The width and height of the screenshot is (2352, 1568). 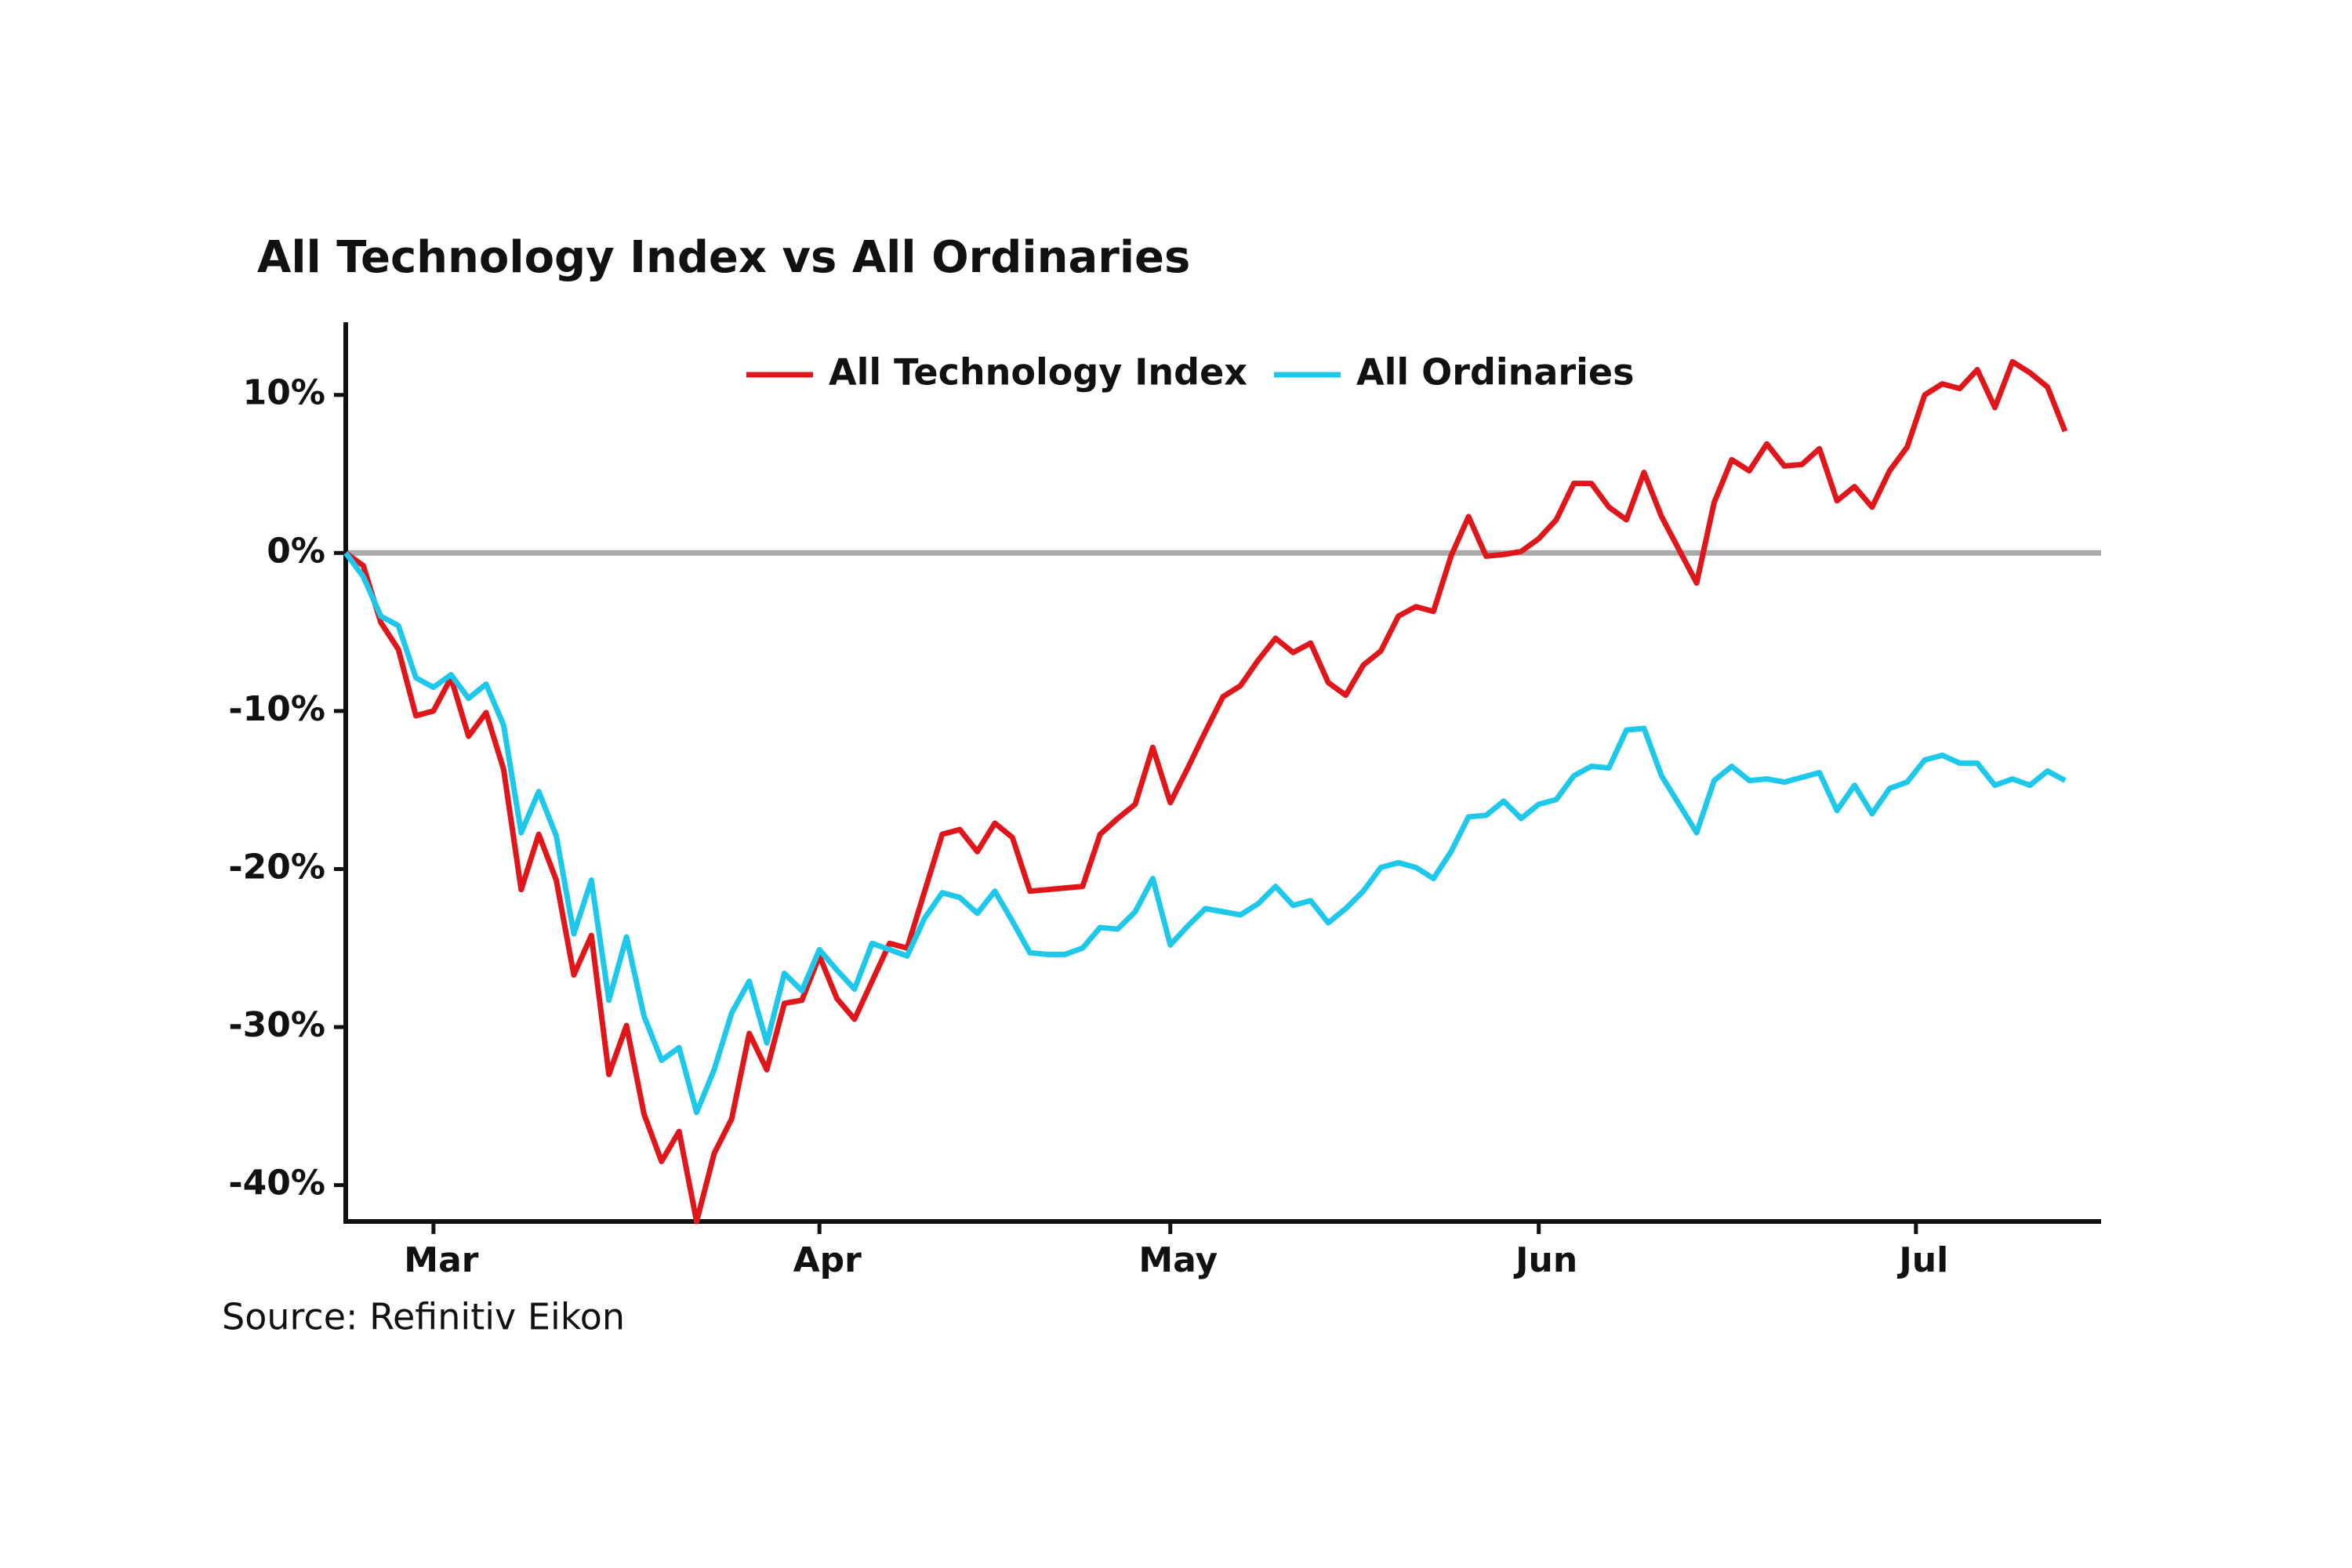 I want to click on legend-label: All Ordinaries, so click(x=1495, y=372).